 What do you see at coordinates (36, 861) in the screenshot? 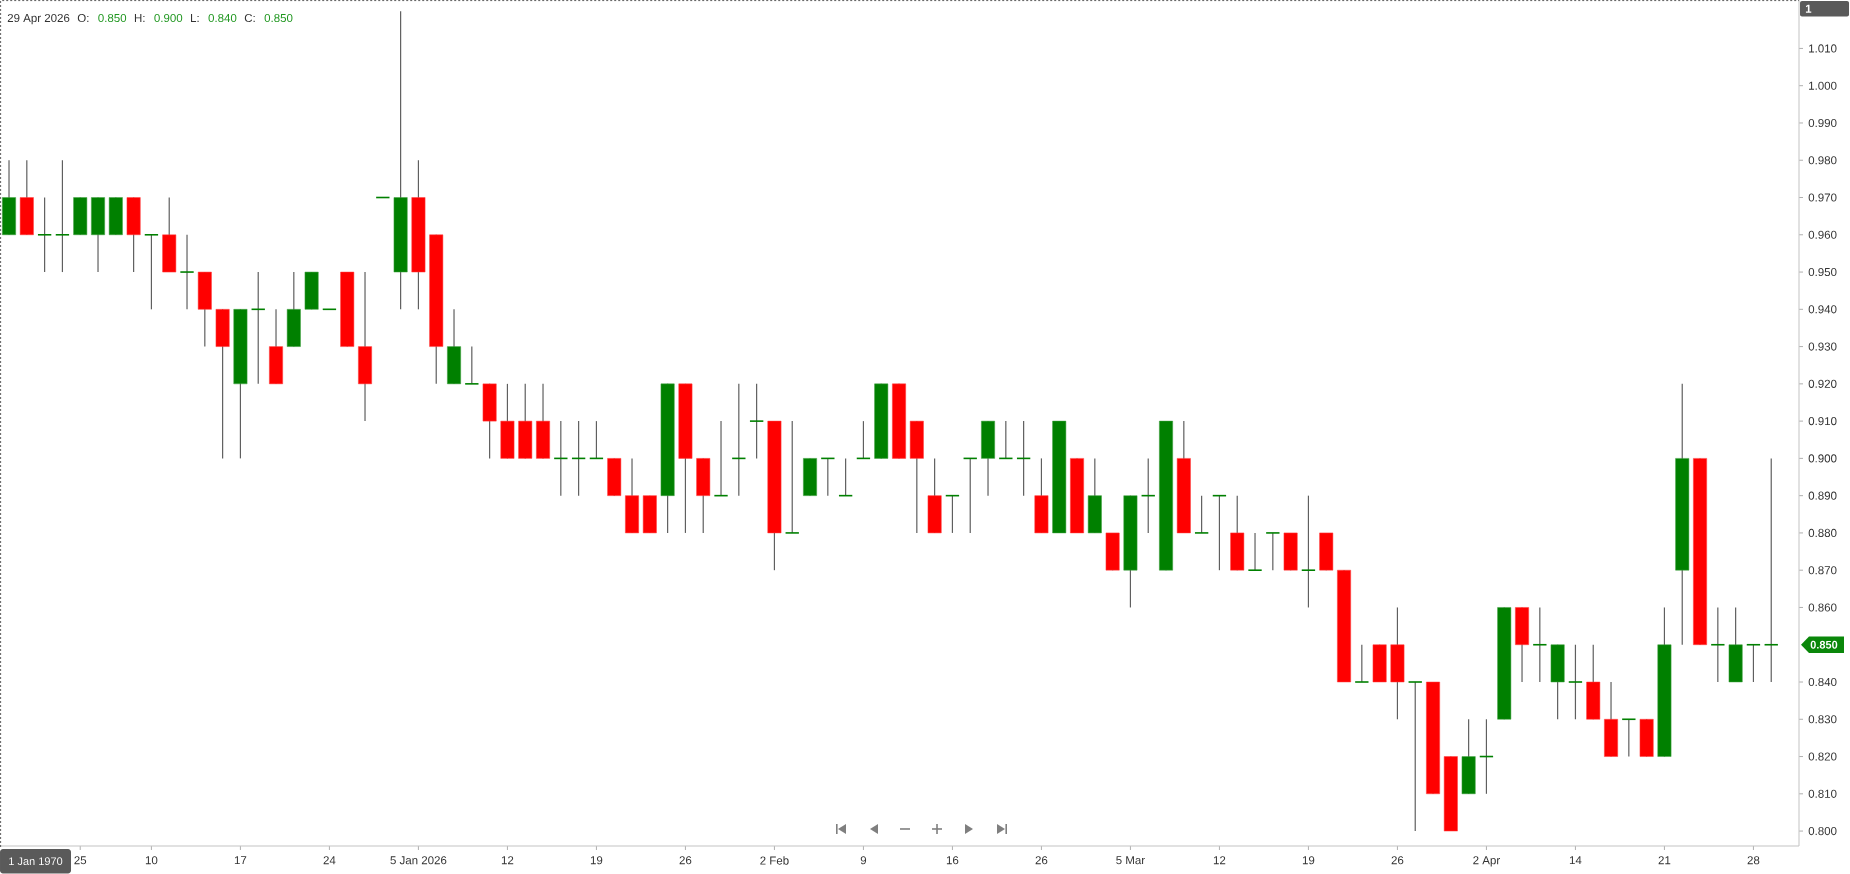
I see `text: 1 Jan 1970` at bounding box center [36, 861].